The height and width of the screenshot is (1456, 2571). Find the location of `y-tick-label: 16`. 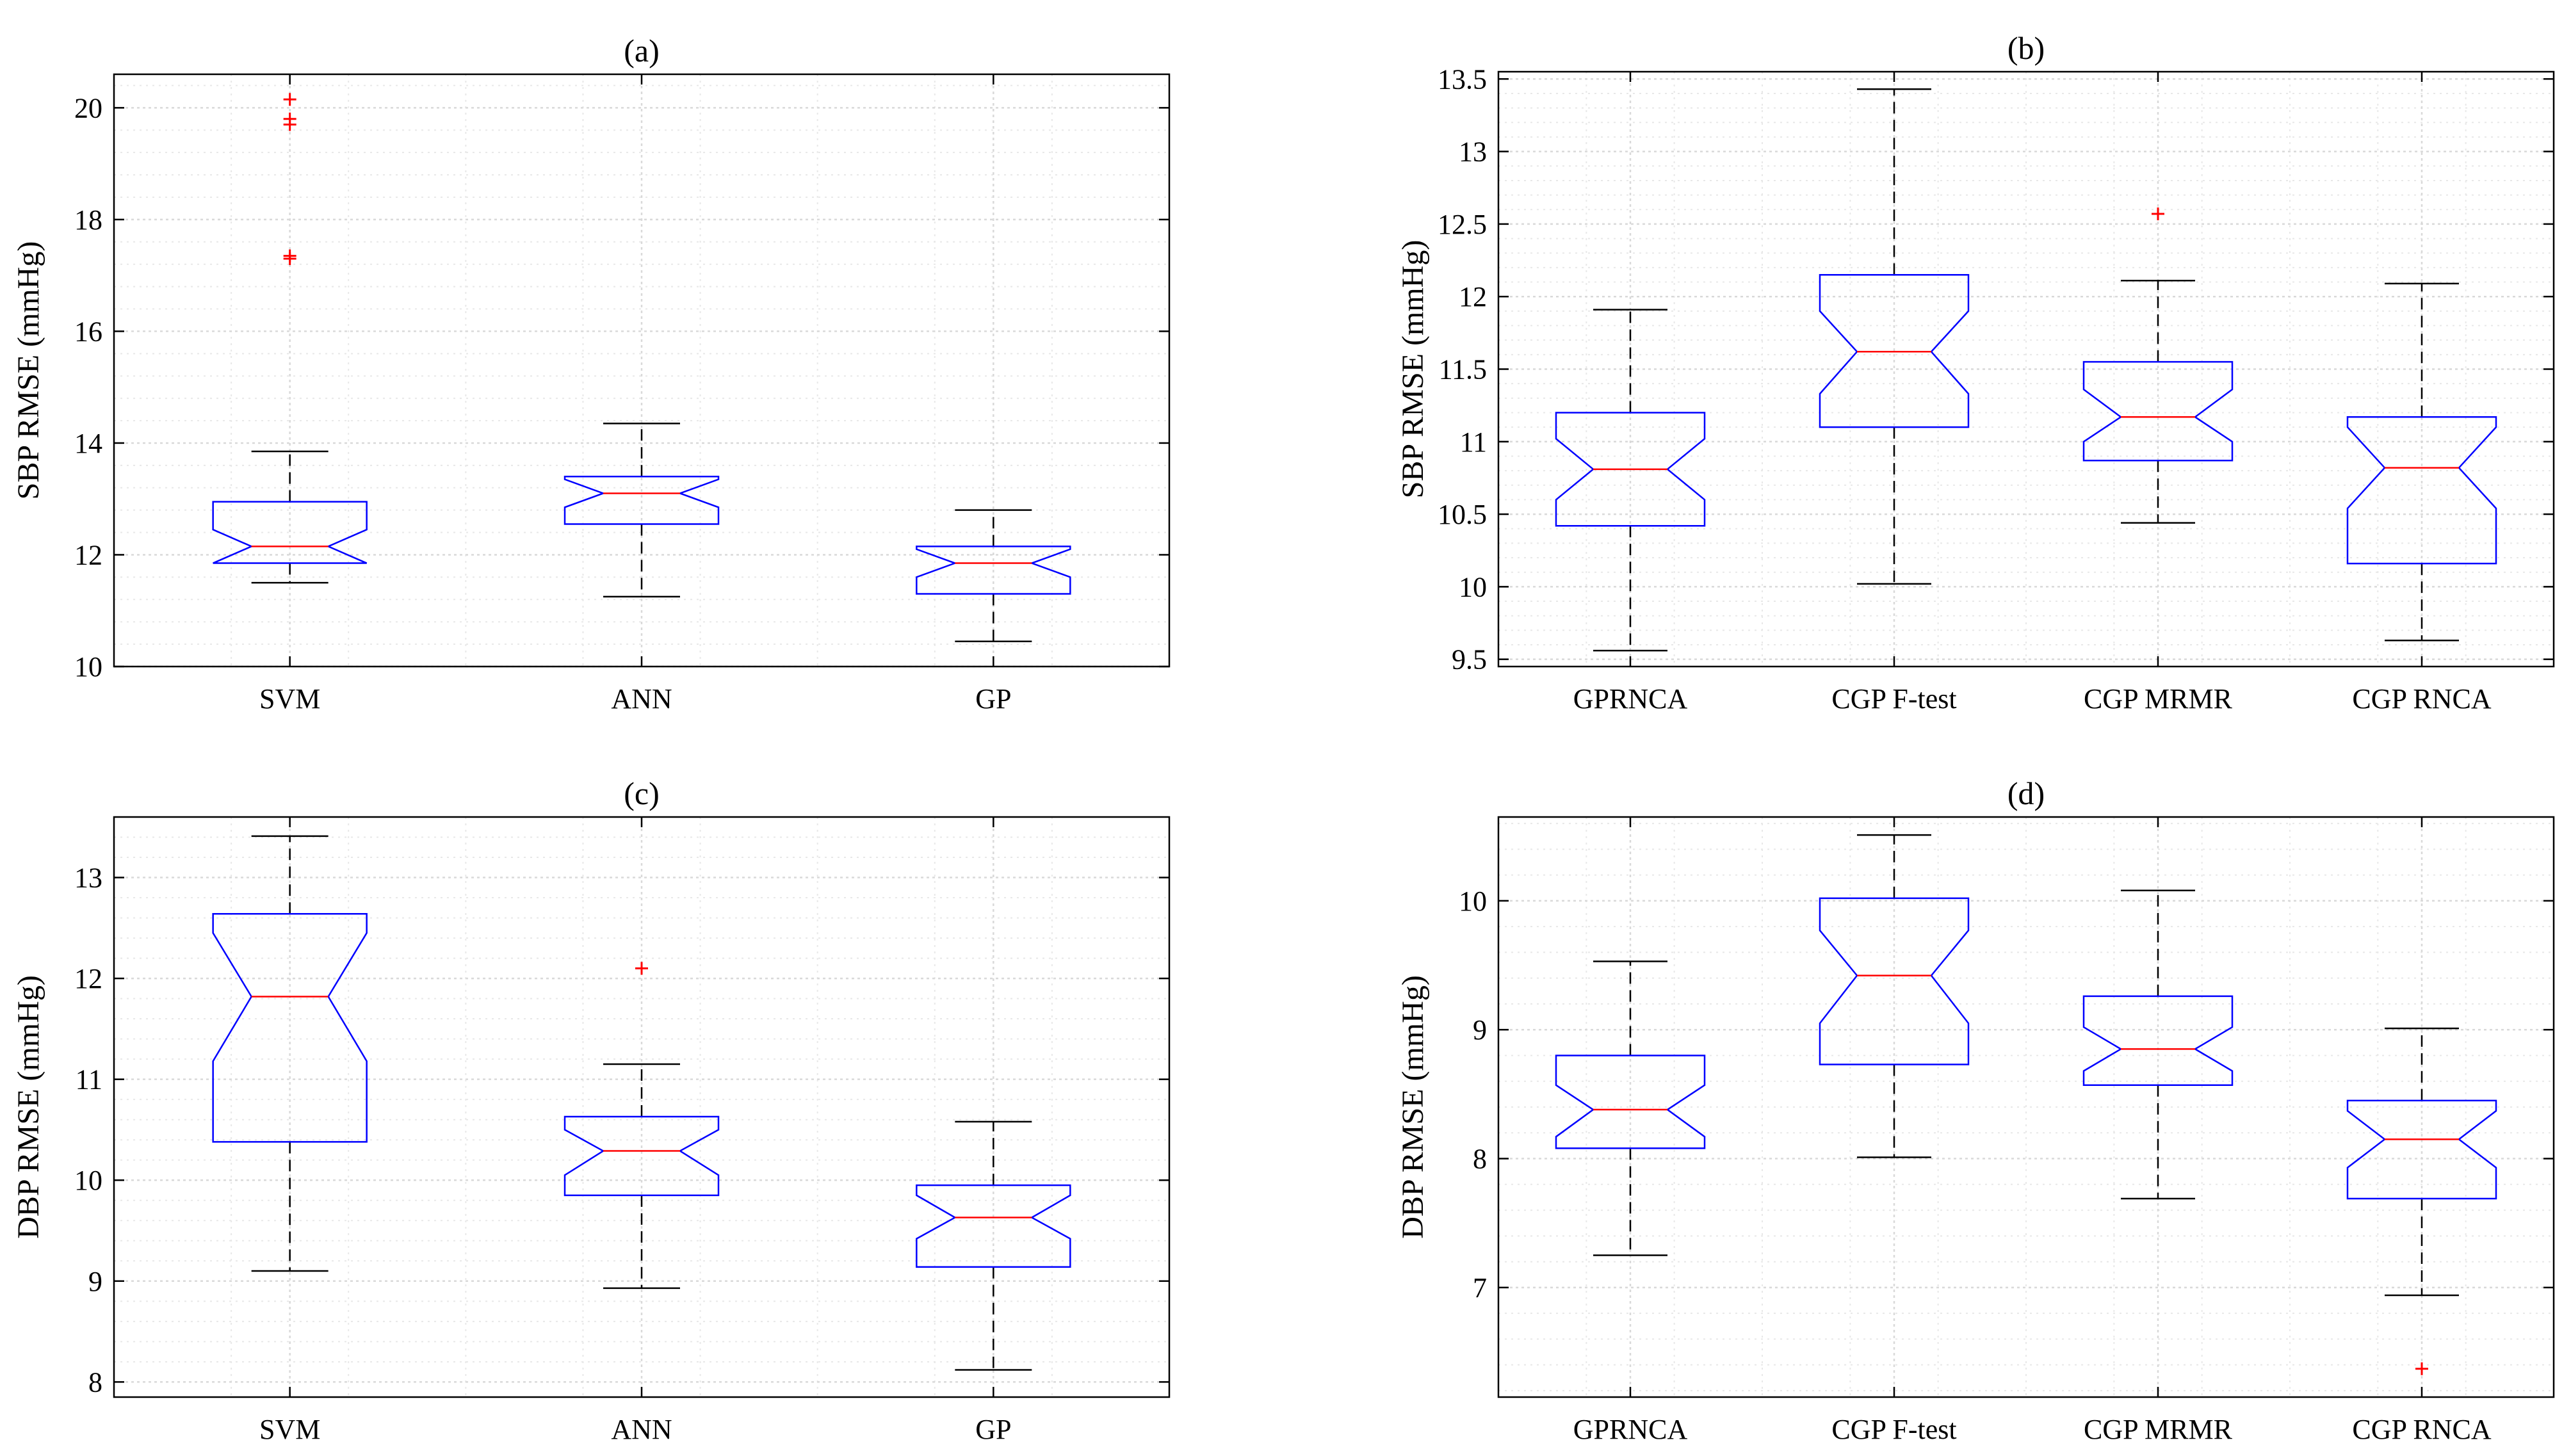

y-tick-label: 16 is located at coordinates (88, 332).